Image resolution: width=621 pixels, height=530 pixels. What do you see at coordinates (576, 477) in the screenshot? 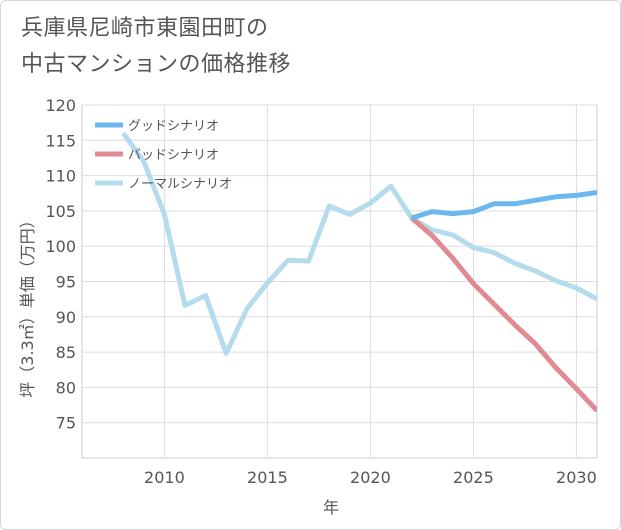
I see `x-tick-label: 2030` at bounding box center [576, 477].